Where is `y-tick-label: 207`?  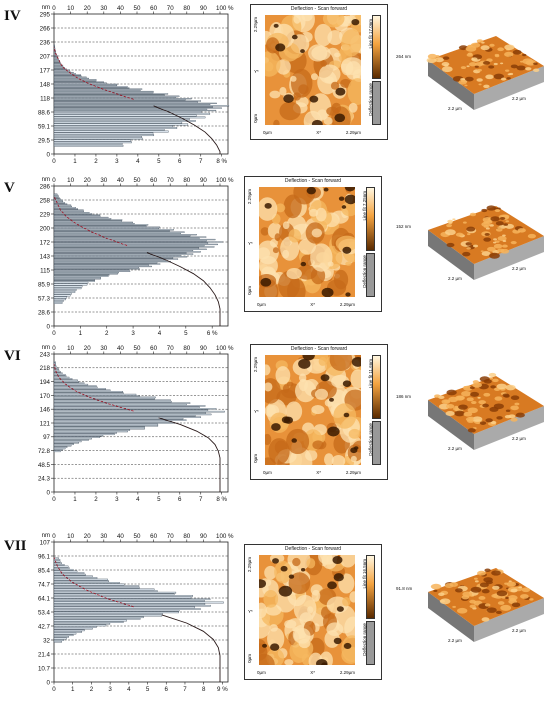
y-tick-label: 207 is located at coordinates (45, 56).